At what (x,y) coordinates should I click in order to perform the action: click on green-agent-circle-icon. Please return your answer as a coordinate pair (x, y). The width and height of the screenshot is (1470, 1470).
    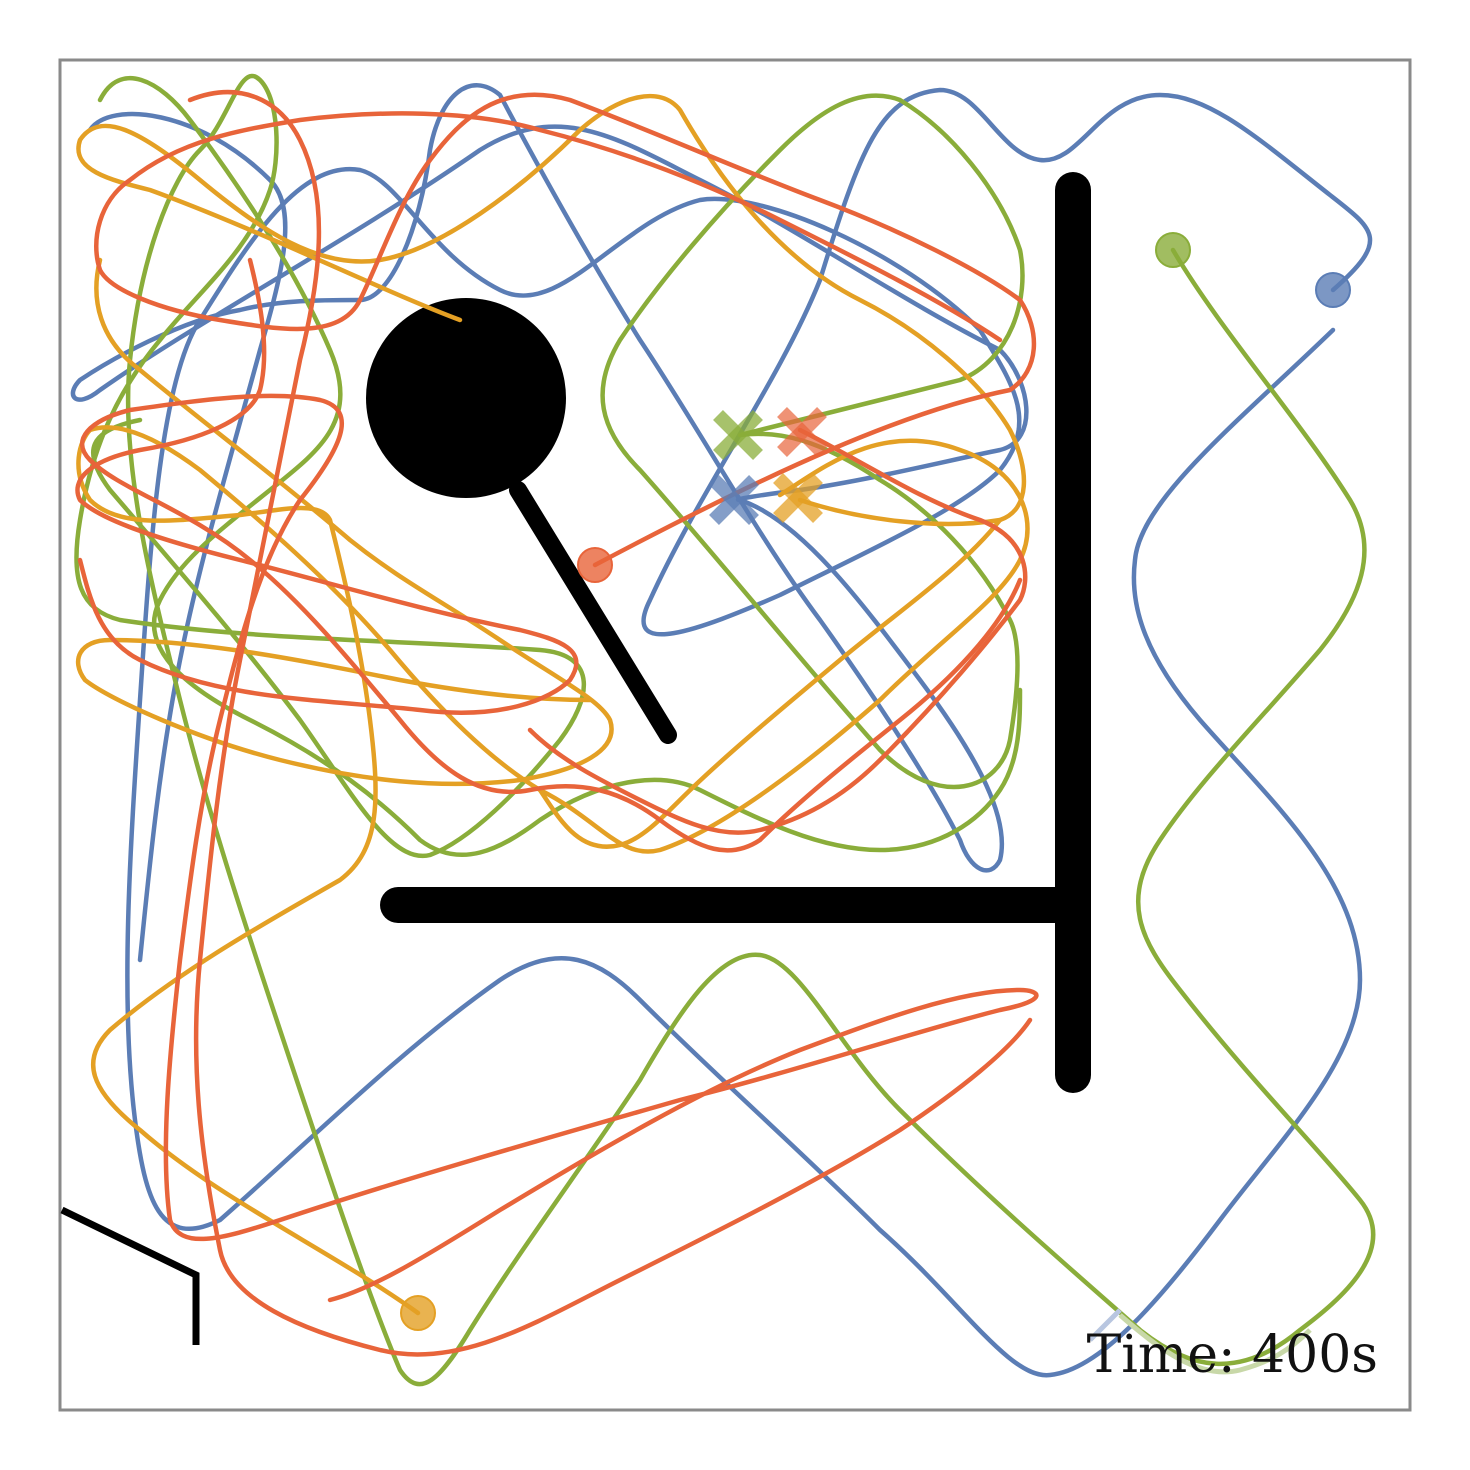
    Looking at the image, I should click on (1173, 250).